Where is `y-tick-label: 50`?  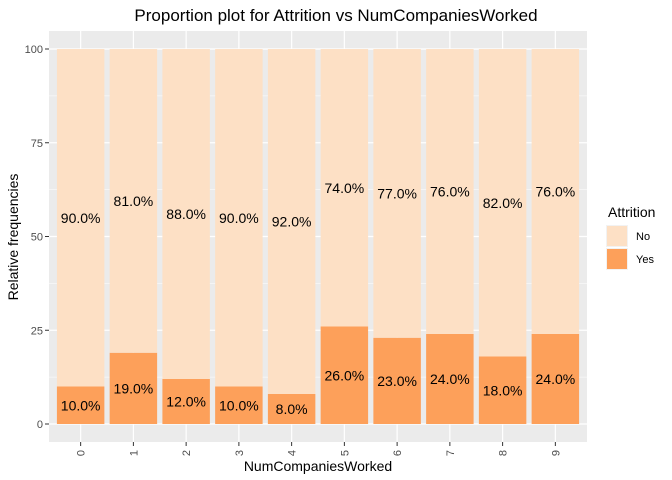 y-tick-label: 50 is located at coordinates (37, 238).